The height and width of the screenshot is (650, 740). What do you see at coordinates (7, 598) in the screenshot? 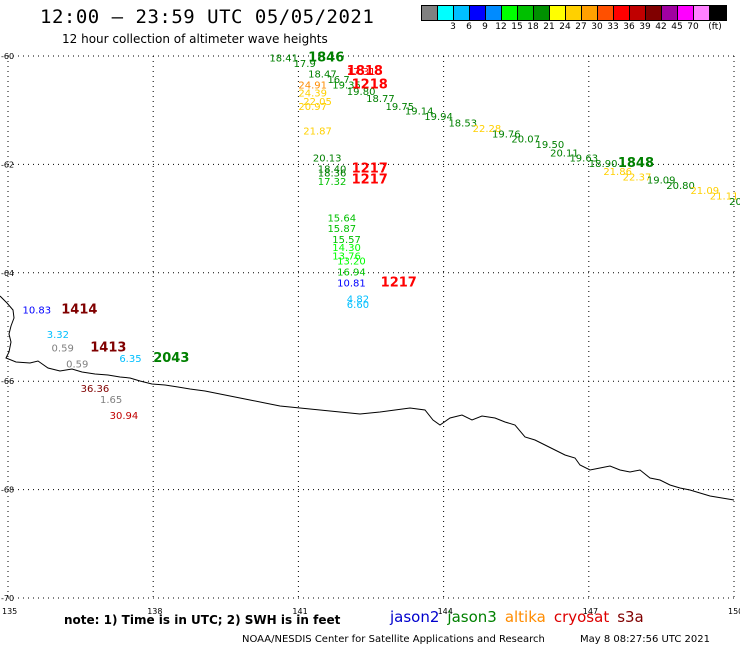
I see `lat-label: -70` at bounding box center [7, 598].